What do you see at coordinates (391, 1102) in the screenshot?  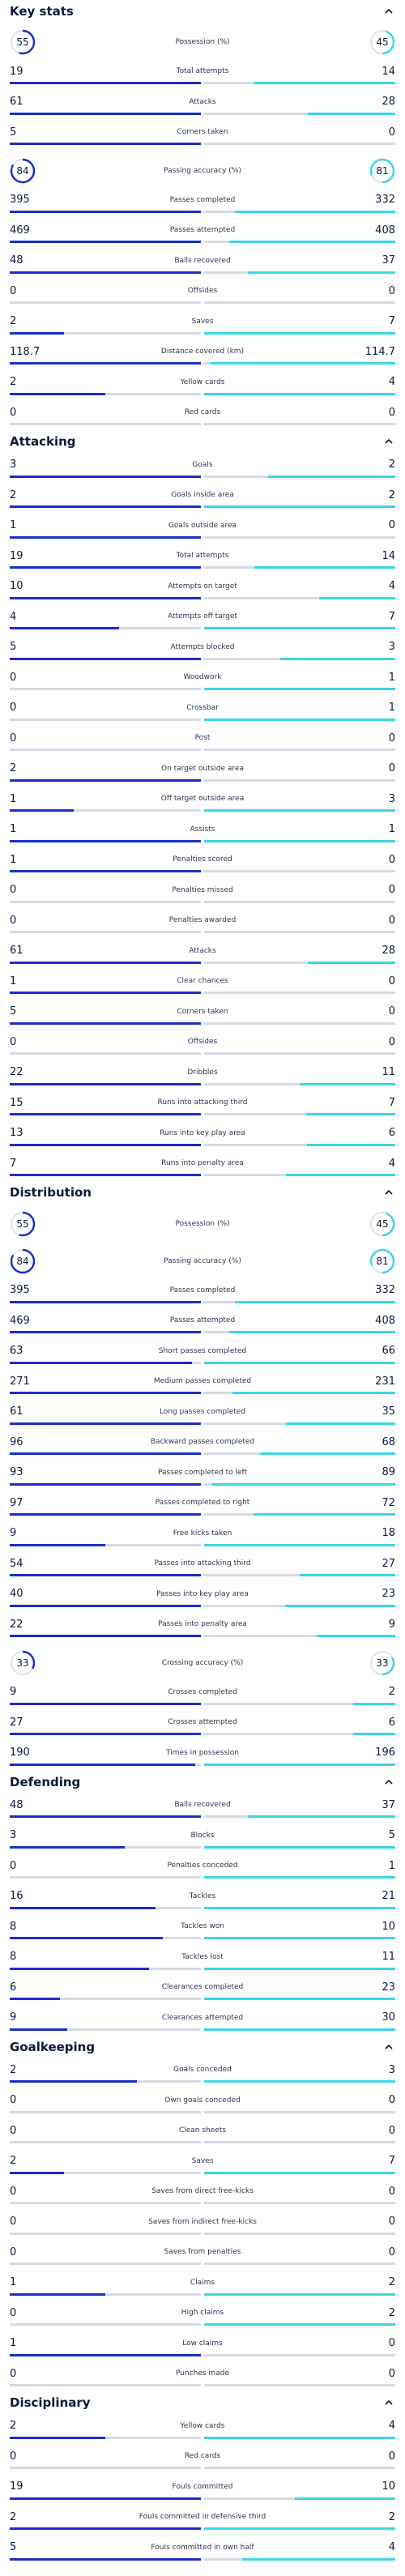 I see `away-value: 7` at bounding box center [391, 1102].